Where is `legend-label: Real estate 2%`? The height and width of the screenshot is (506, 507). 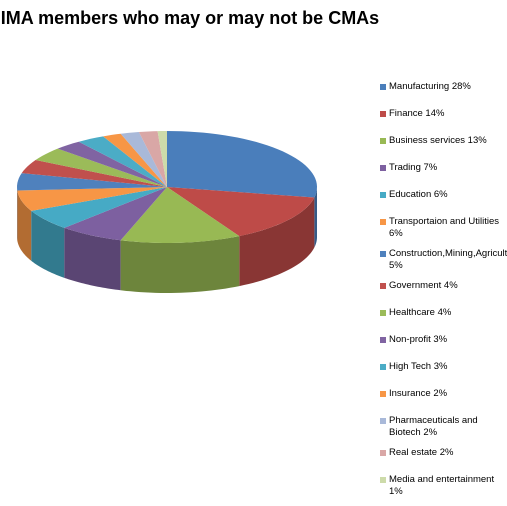
legend-label: Real estate 2% is located at coordinates (446, 453).